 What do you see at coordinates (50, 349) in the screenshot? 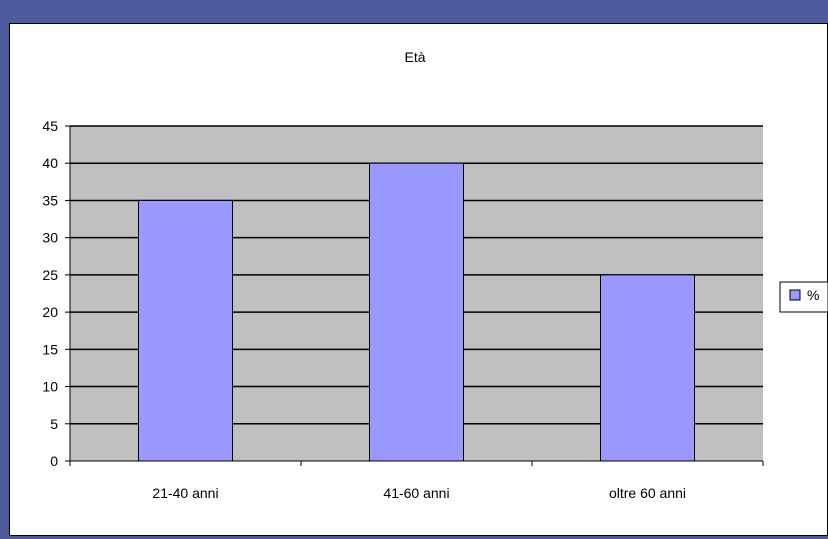
I see `y-tick-label: 15` at bounding box center [50, 349].